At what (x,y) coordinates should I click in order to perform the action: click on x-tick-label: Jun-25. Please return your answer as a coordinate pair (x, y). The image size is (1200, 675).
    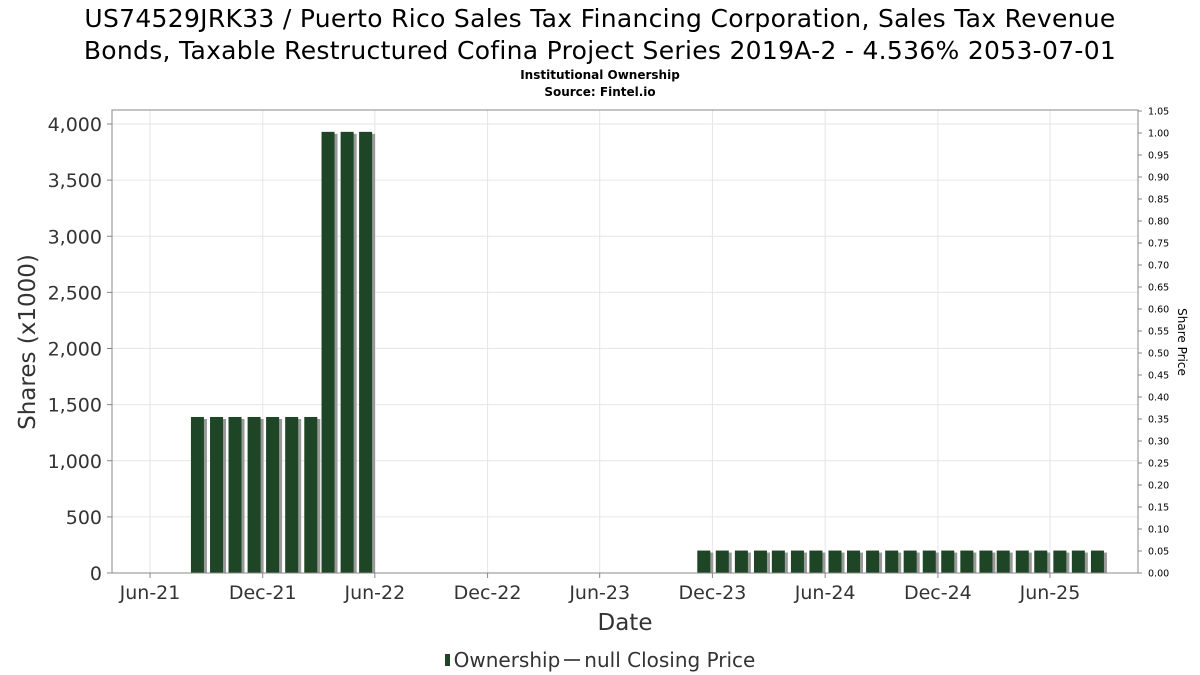
    Looking at the image, I should click on (1050, 593).